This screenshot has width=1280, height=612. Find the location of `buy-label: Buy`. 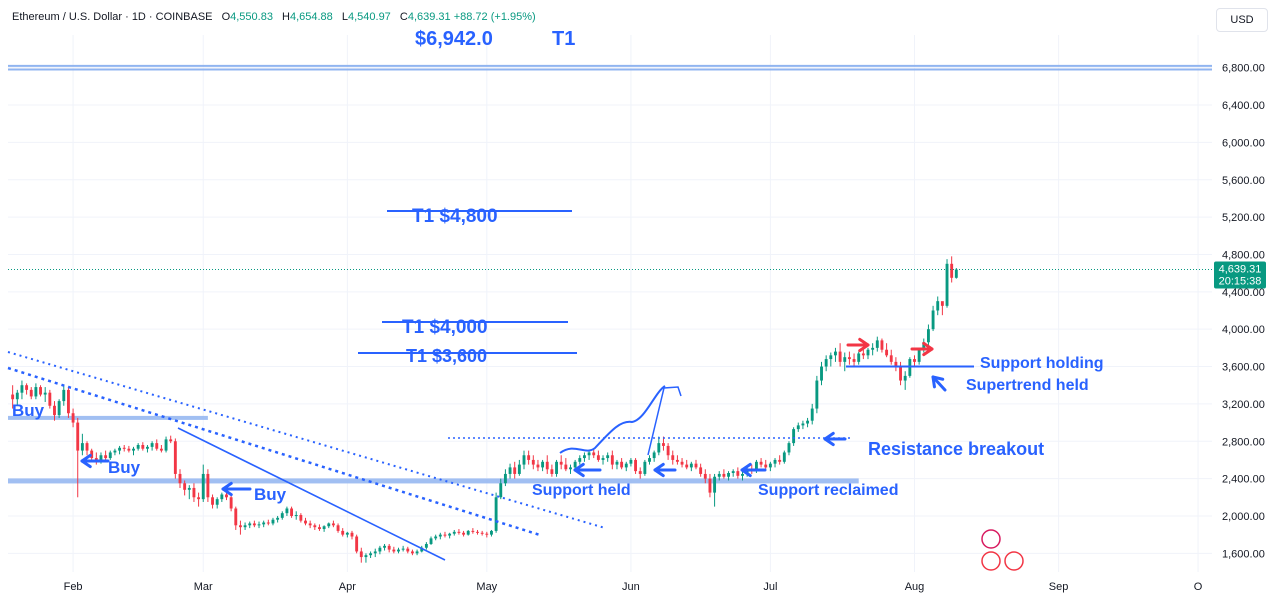

buy-label: Buy is located at coordinates (270, 494).